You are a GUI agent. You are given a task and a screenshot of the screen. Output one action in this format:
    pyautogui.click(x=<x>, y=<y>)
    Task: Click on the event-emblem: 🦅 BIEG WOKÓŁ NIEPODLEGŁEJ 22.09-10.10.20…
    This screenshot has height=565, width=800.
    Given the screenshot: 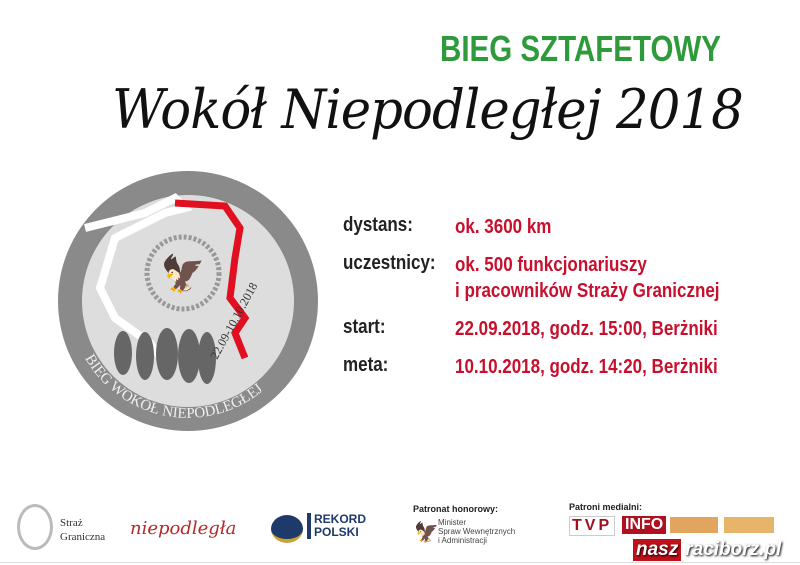 What is the action you would take?
    pyautogui.click(x=188, y=301)
    